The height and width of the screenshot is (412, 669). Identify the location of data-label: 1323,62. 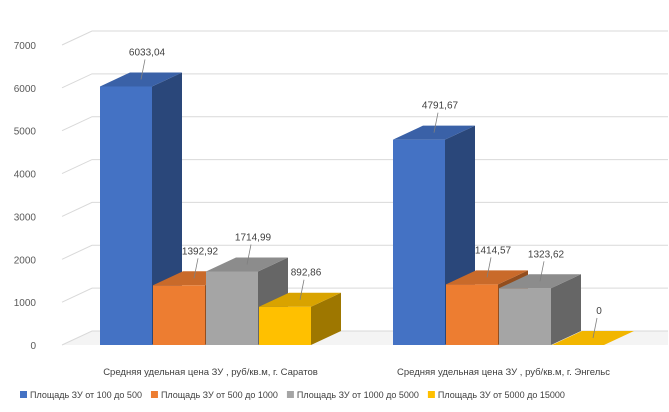
(546, 254).